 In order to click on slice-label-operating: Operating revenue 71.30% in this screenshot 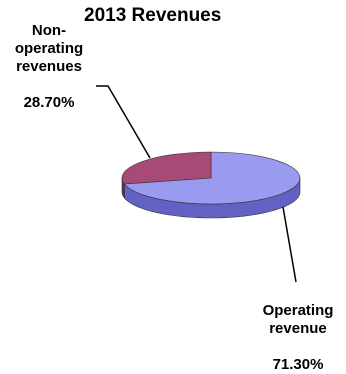, I will do `click(296, 329)`.